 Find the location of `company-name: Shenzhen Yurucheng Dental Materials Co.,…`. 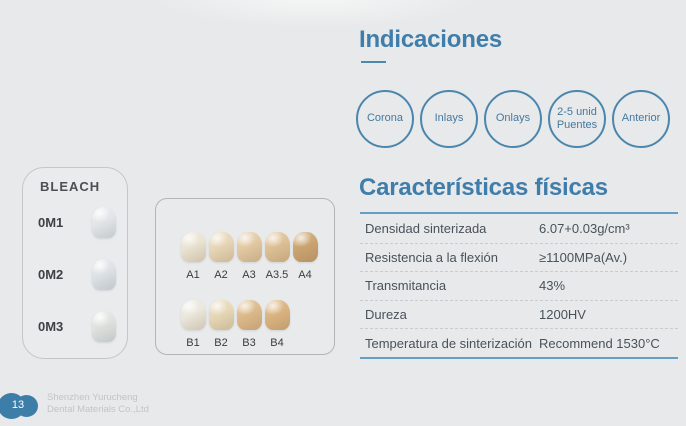

company-name: Shenzhen Yurucheng Dental Materials Co.,… is located at coordinates (98, 403).